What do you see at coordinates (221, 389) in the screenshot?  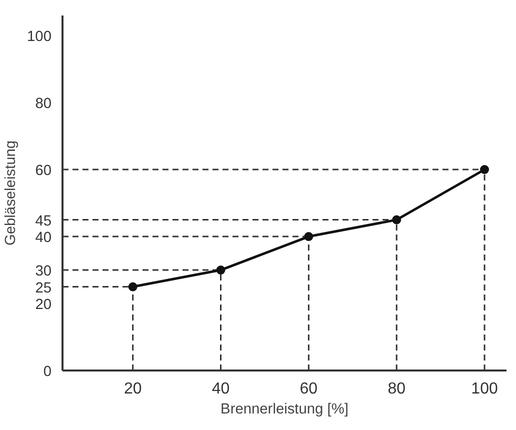 I see `x-tick-label: 40` at bounding box center [221, 389].